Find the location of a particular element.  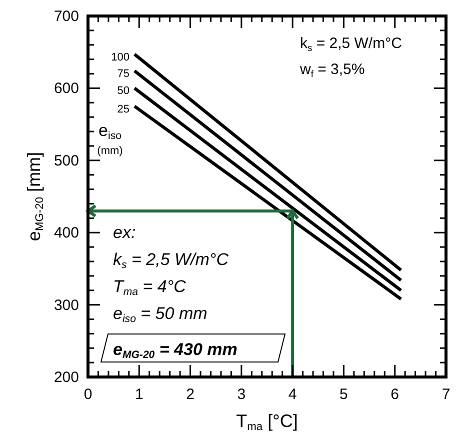

x-tick-label: 5 is located at coordinates (344, 394).